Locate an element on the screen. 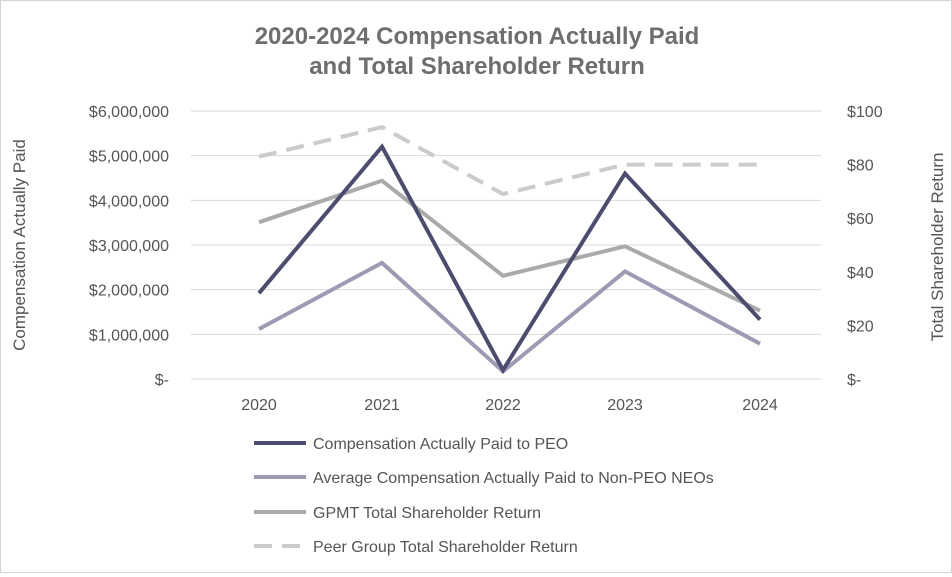  legend-label: Peer Group Total Shareholder Return is located at coordinates (445, 547).